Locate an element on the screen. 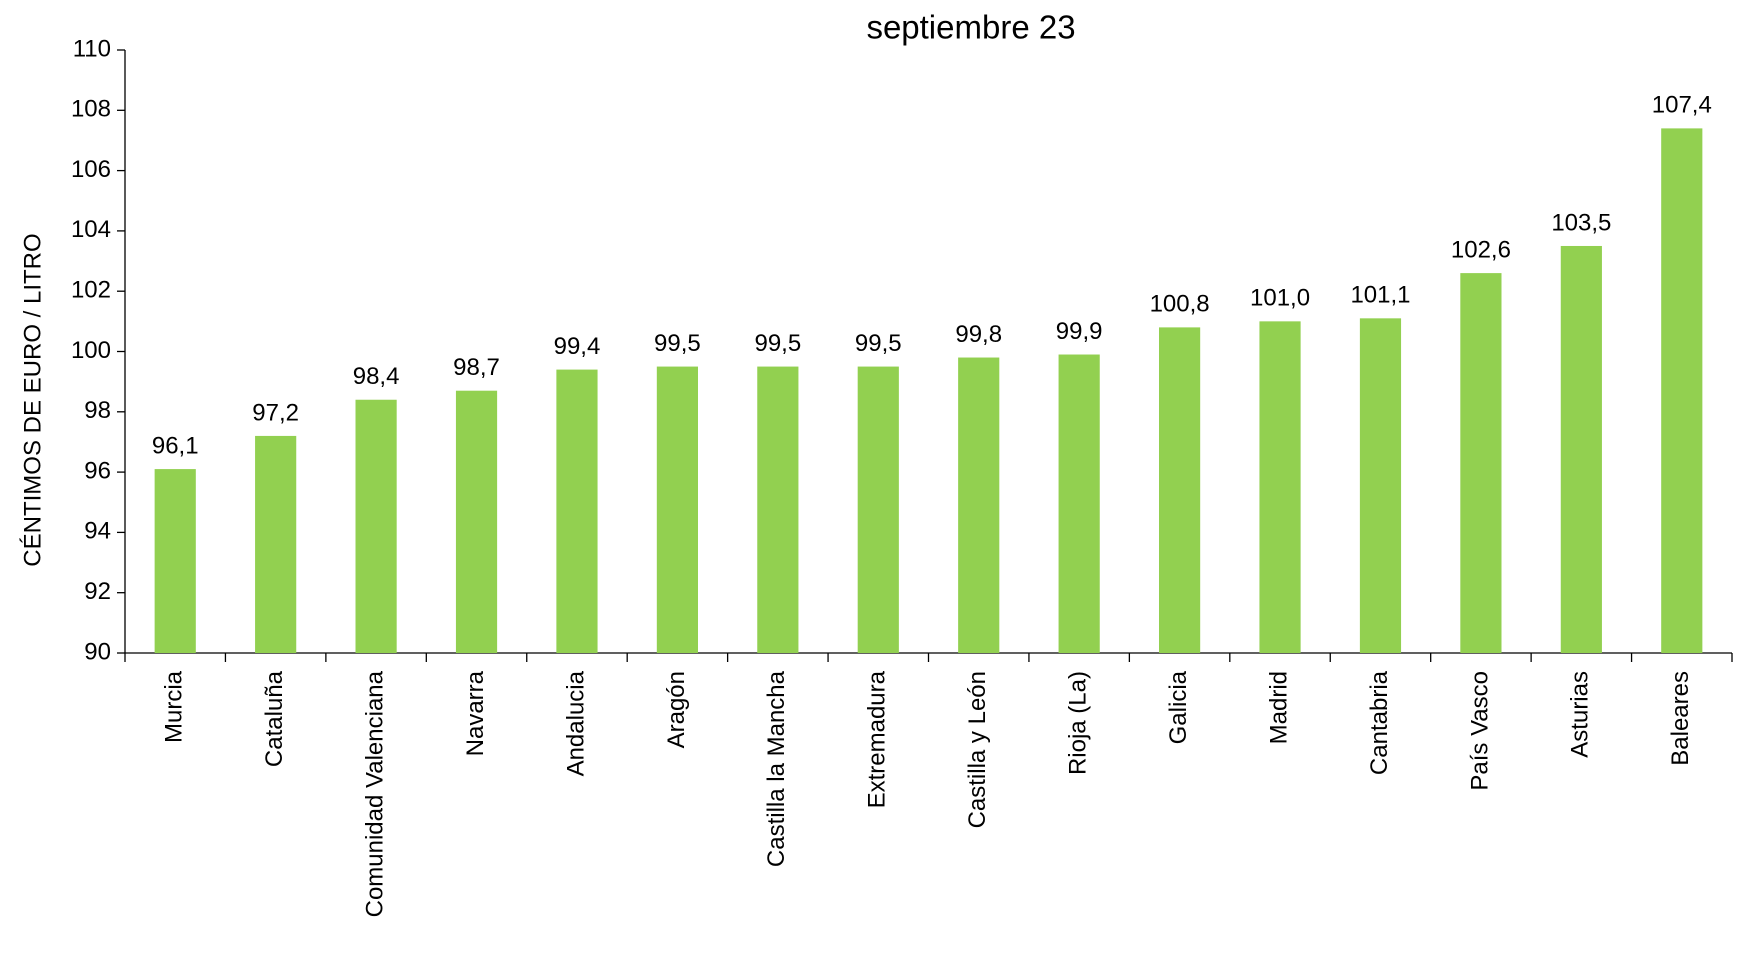 The width and height of the screenshot is (1741, 953). x-tick-label: Extremadura is located at coordinates (877, 739).